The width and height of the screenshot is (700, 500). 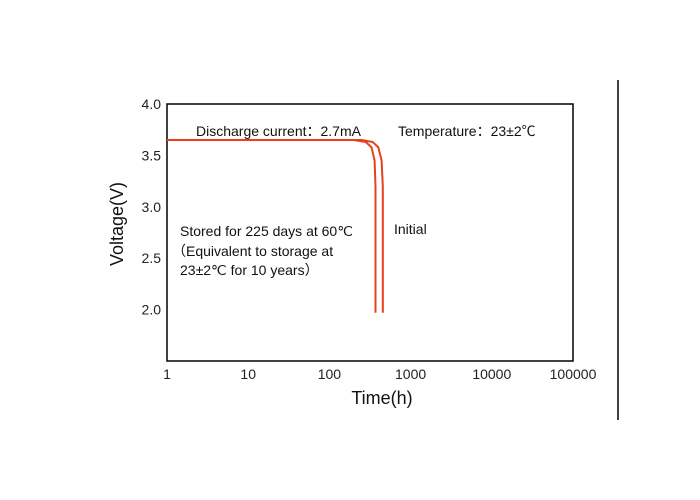 I want to click on x-tick-label: 10, so click(x=248, y=374).